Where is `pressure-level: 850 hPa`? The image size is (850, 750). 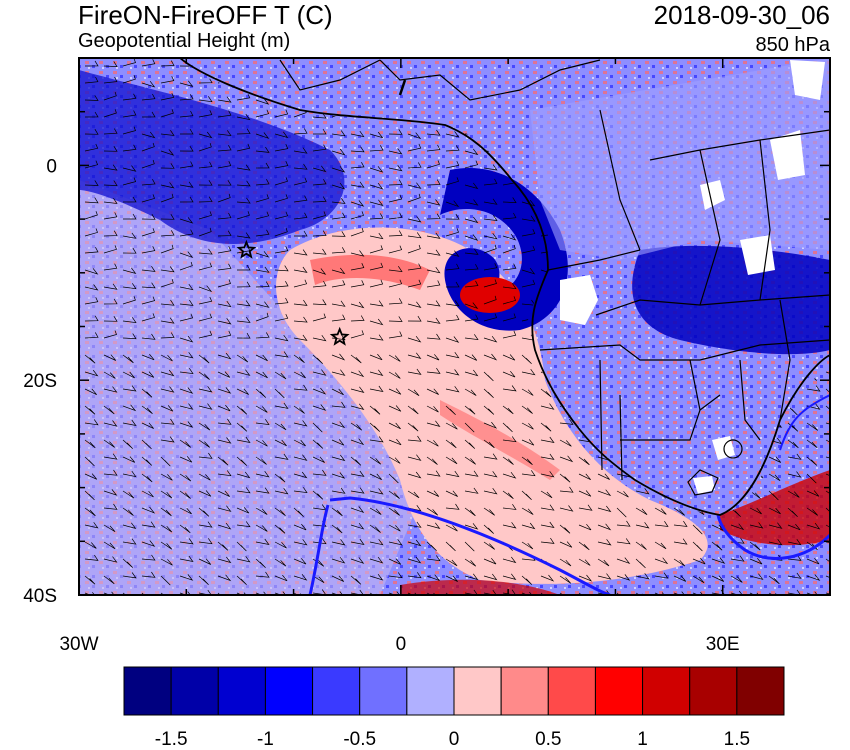 pressure-level: 850 hPa is located at coordinates (792, 45).